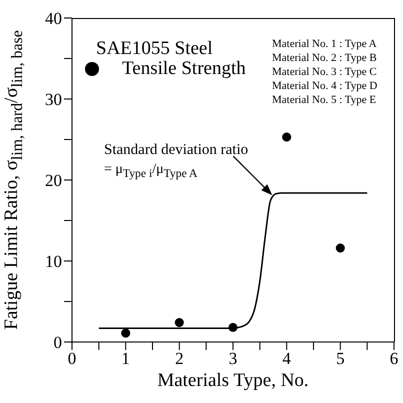  Describe the element at coordinates (233, 358) in the screenshot. I see `x-tick-label: 3` at that location.